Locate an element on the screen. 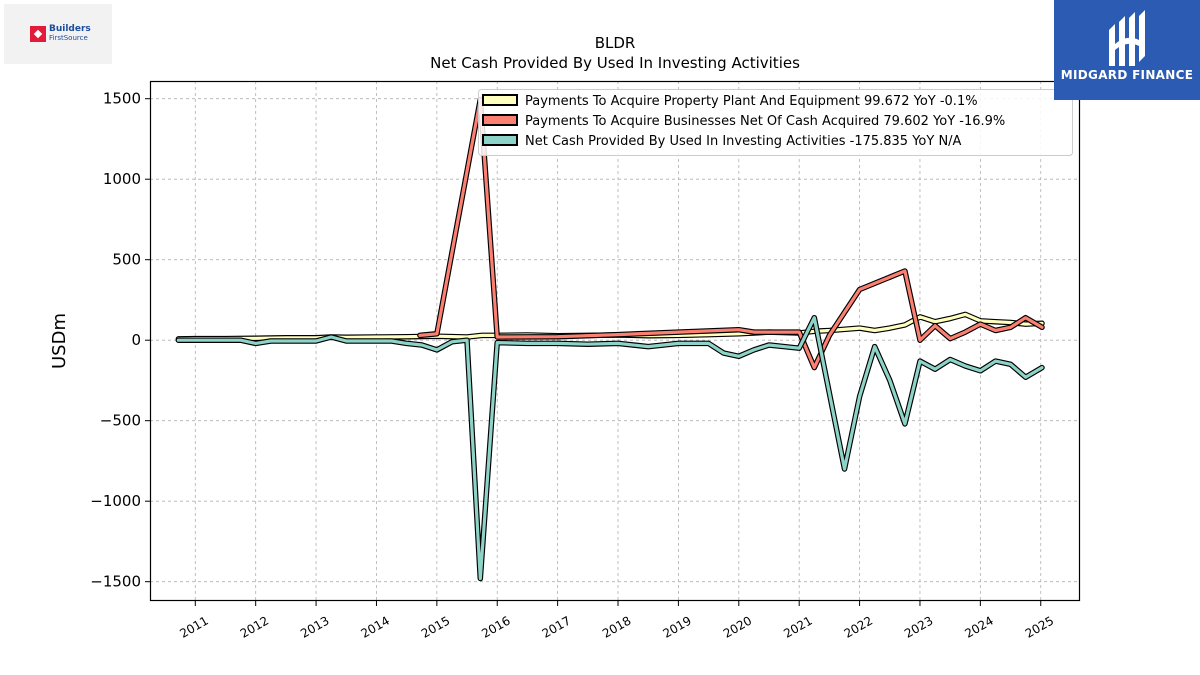 The image size is (1200, 675). y-tick-label: −1000 is located at coordinates (115, 501).